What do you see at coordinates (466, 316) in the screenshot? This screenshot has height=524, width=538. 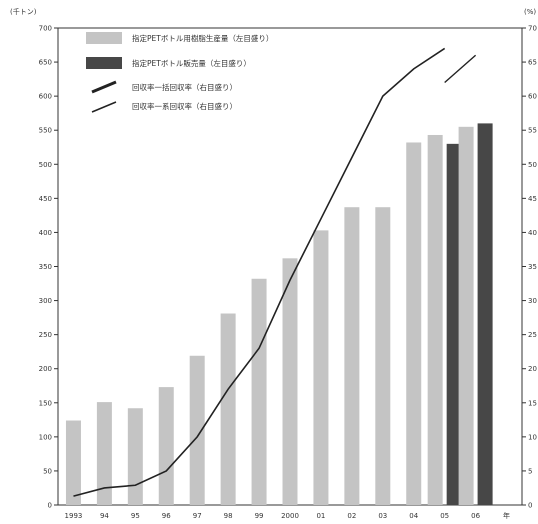 I see `bar-06-production` at bounding box center [466, 316].